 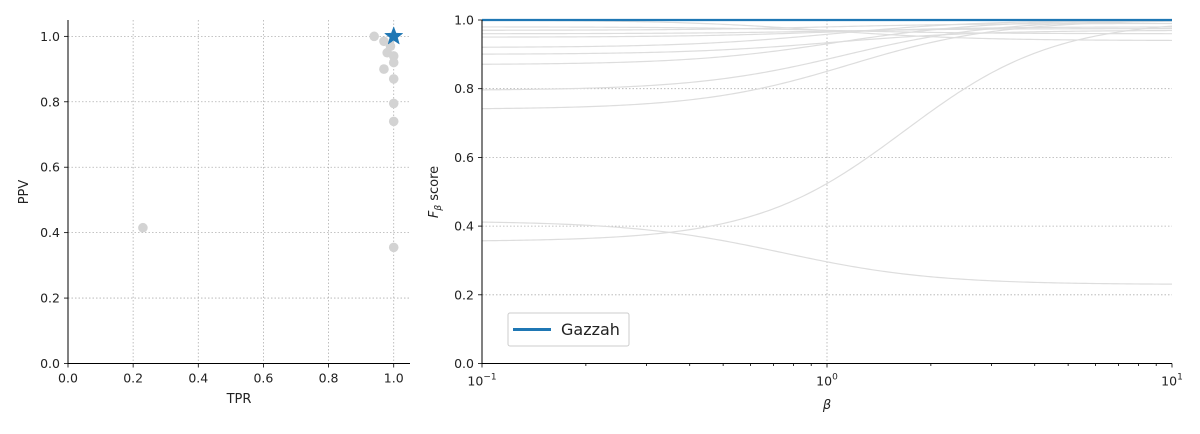 What do you see at coordinates (68, 378) in the screenshot?
I see `scatter-x-tick-label: 0.0` at bounding box center [68, 378].